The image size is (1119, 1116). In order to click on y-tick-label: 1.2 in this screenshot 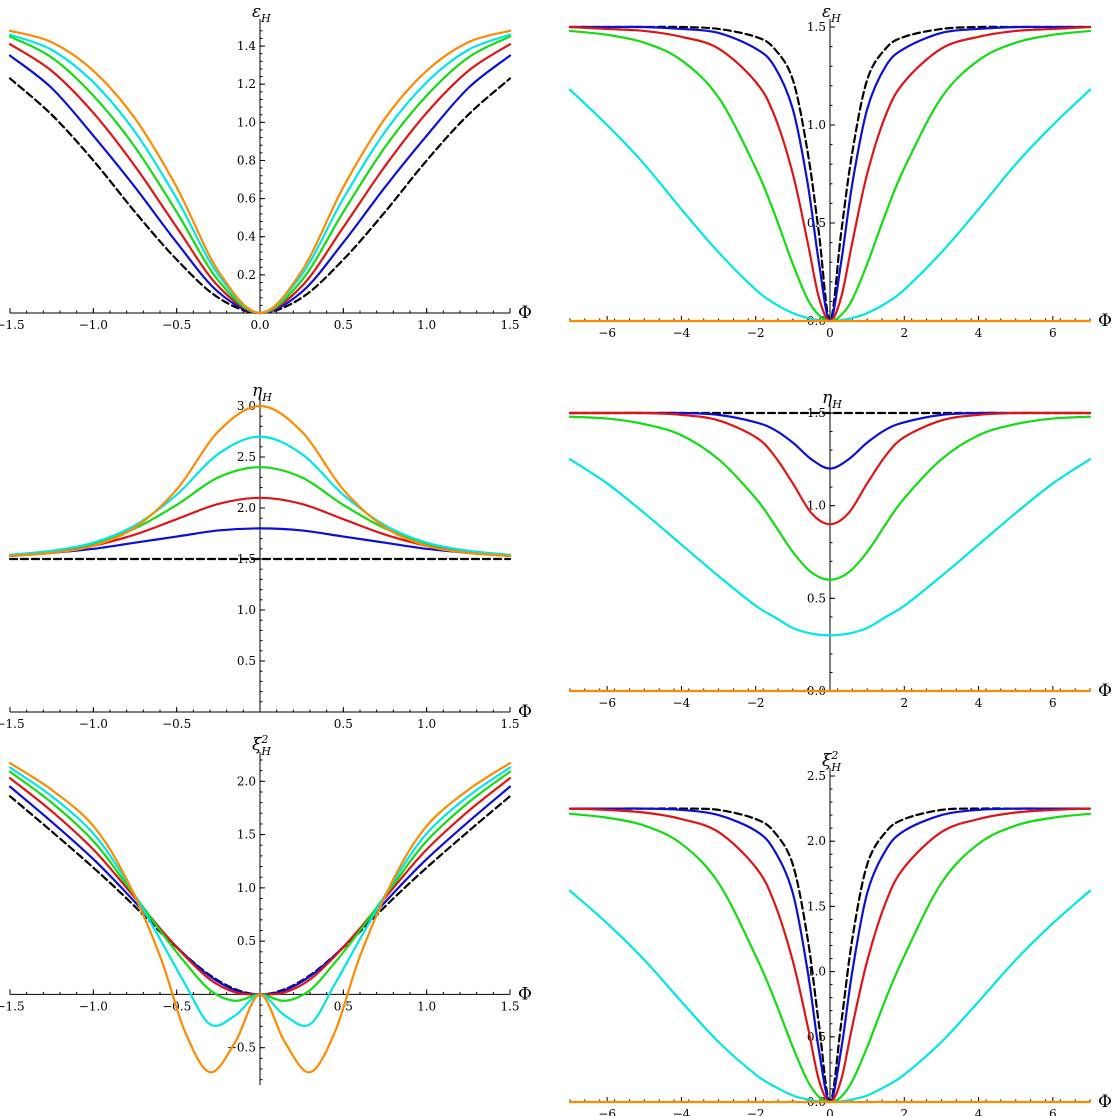, I will do `click(246, 84)`.